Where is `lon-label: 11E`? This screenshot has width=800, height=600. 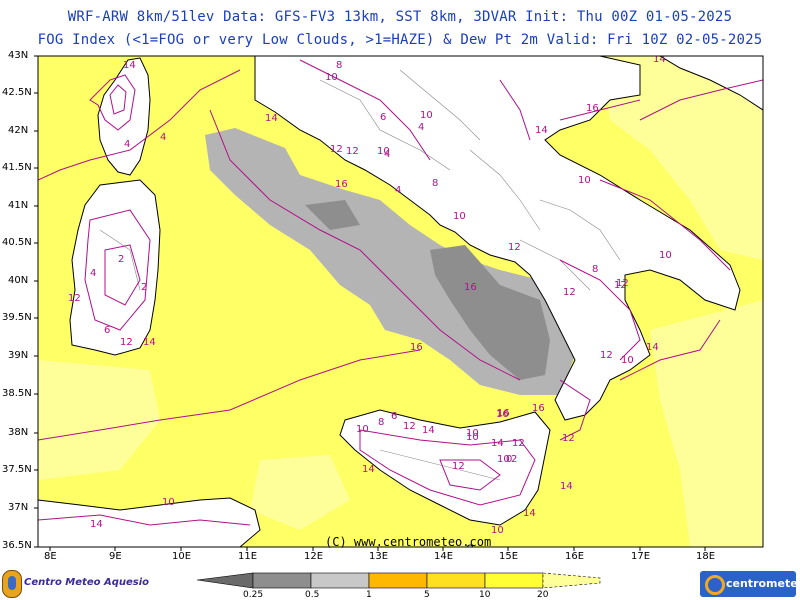
lon-label: 11E is located at coordinates (248, 556).